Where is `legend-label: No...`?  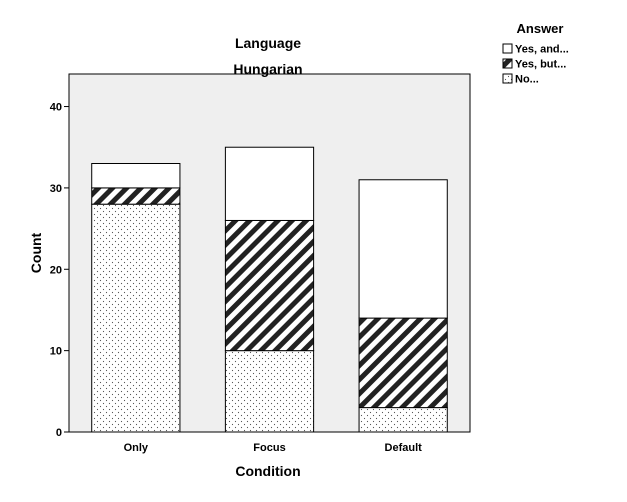 legend-label: No... is located at coordinates (527, 80).